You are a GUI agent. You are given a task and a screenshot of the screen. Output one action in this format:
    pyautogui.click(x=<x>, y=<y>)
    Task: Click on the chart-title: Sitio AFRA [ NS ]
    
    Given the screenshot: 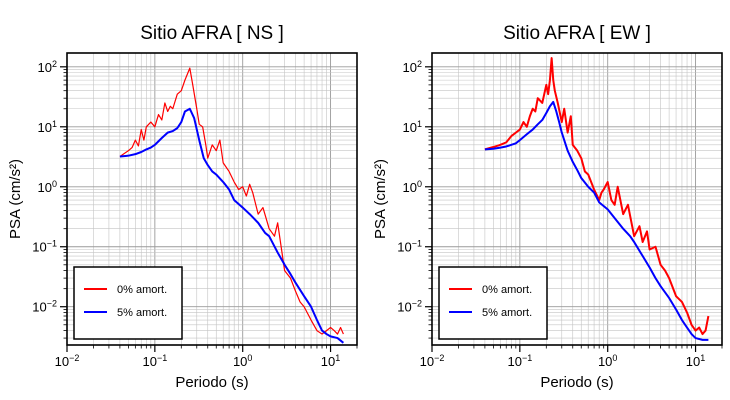 What is the action you would take?
    pyautogui.click(x=212, y=33)
    